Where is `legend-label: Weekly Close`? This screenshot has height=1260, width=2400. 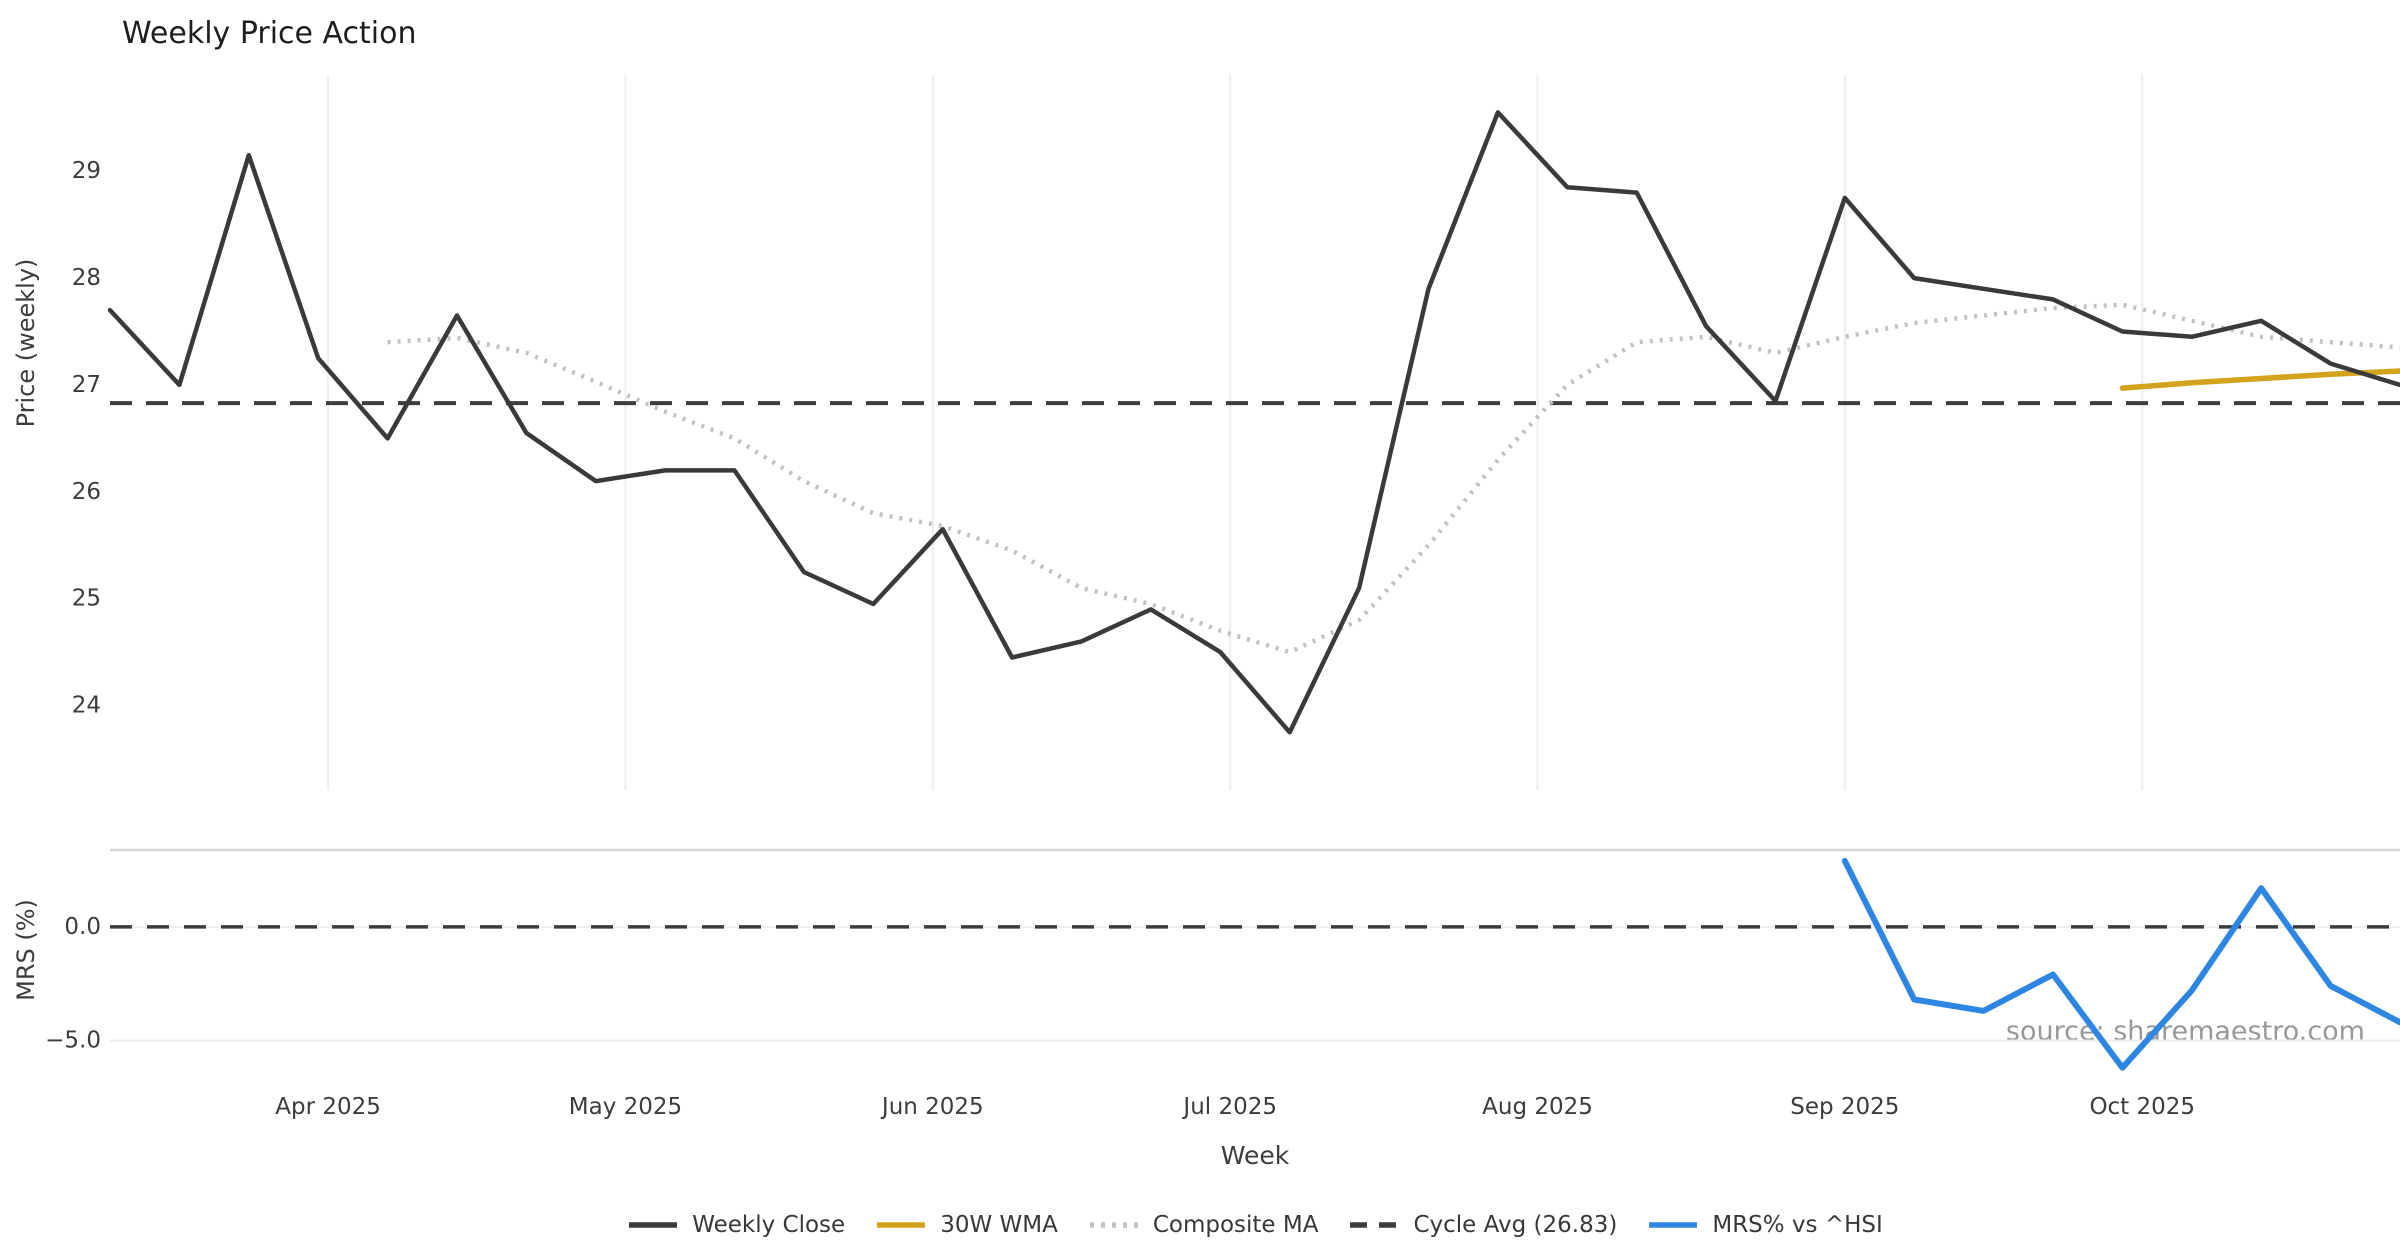 legend-label: Weekly Close is located at coordinates (769, 1225).